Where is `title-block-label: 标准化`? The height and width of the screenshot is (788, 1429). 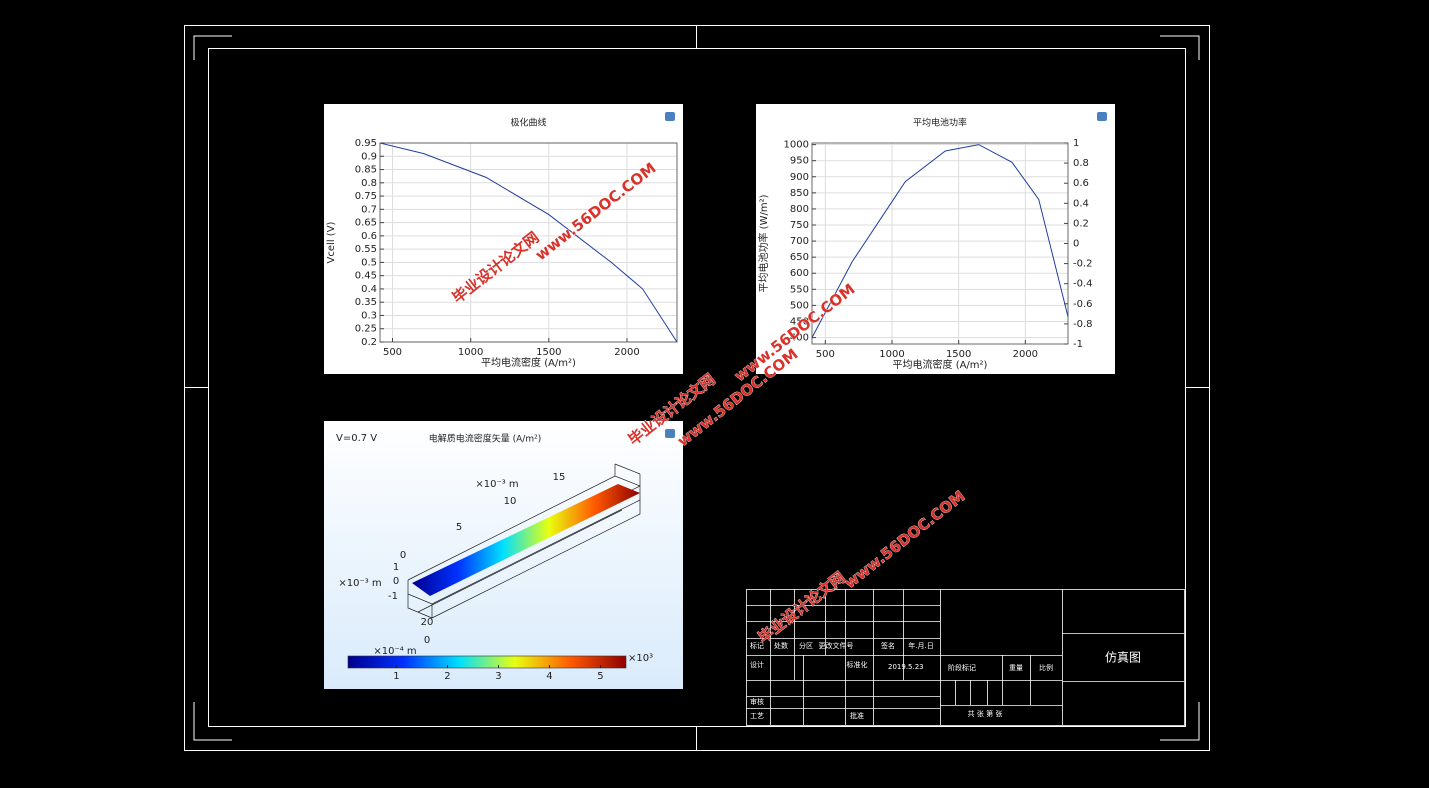 title-block-label: 标准化 is located at coordinates (857, 664).